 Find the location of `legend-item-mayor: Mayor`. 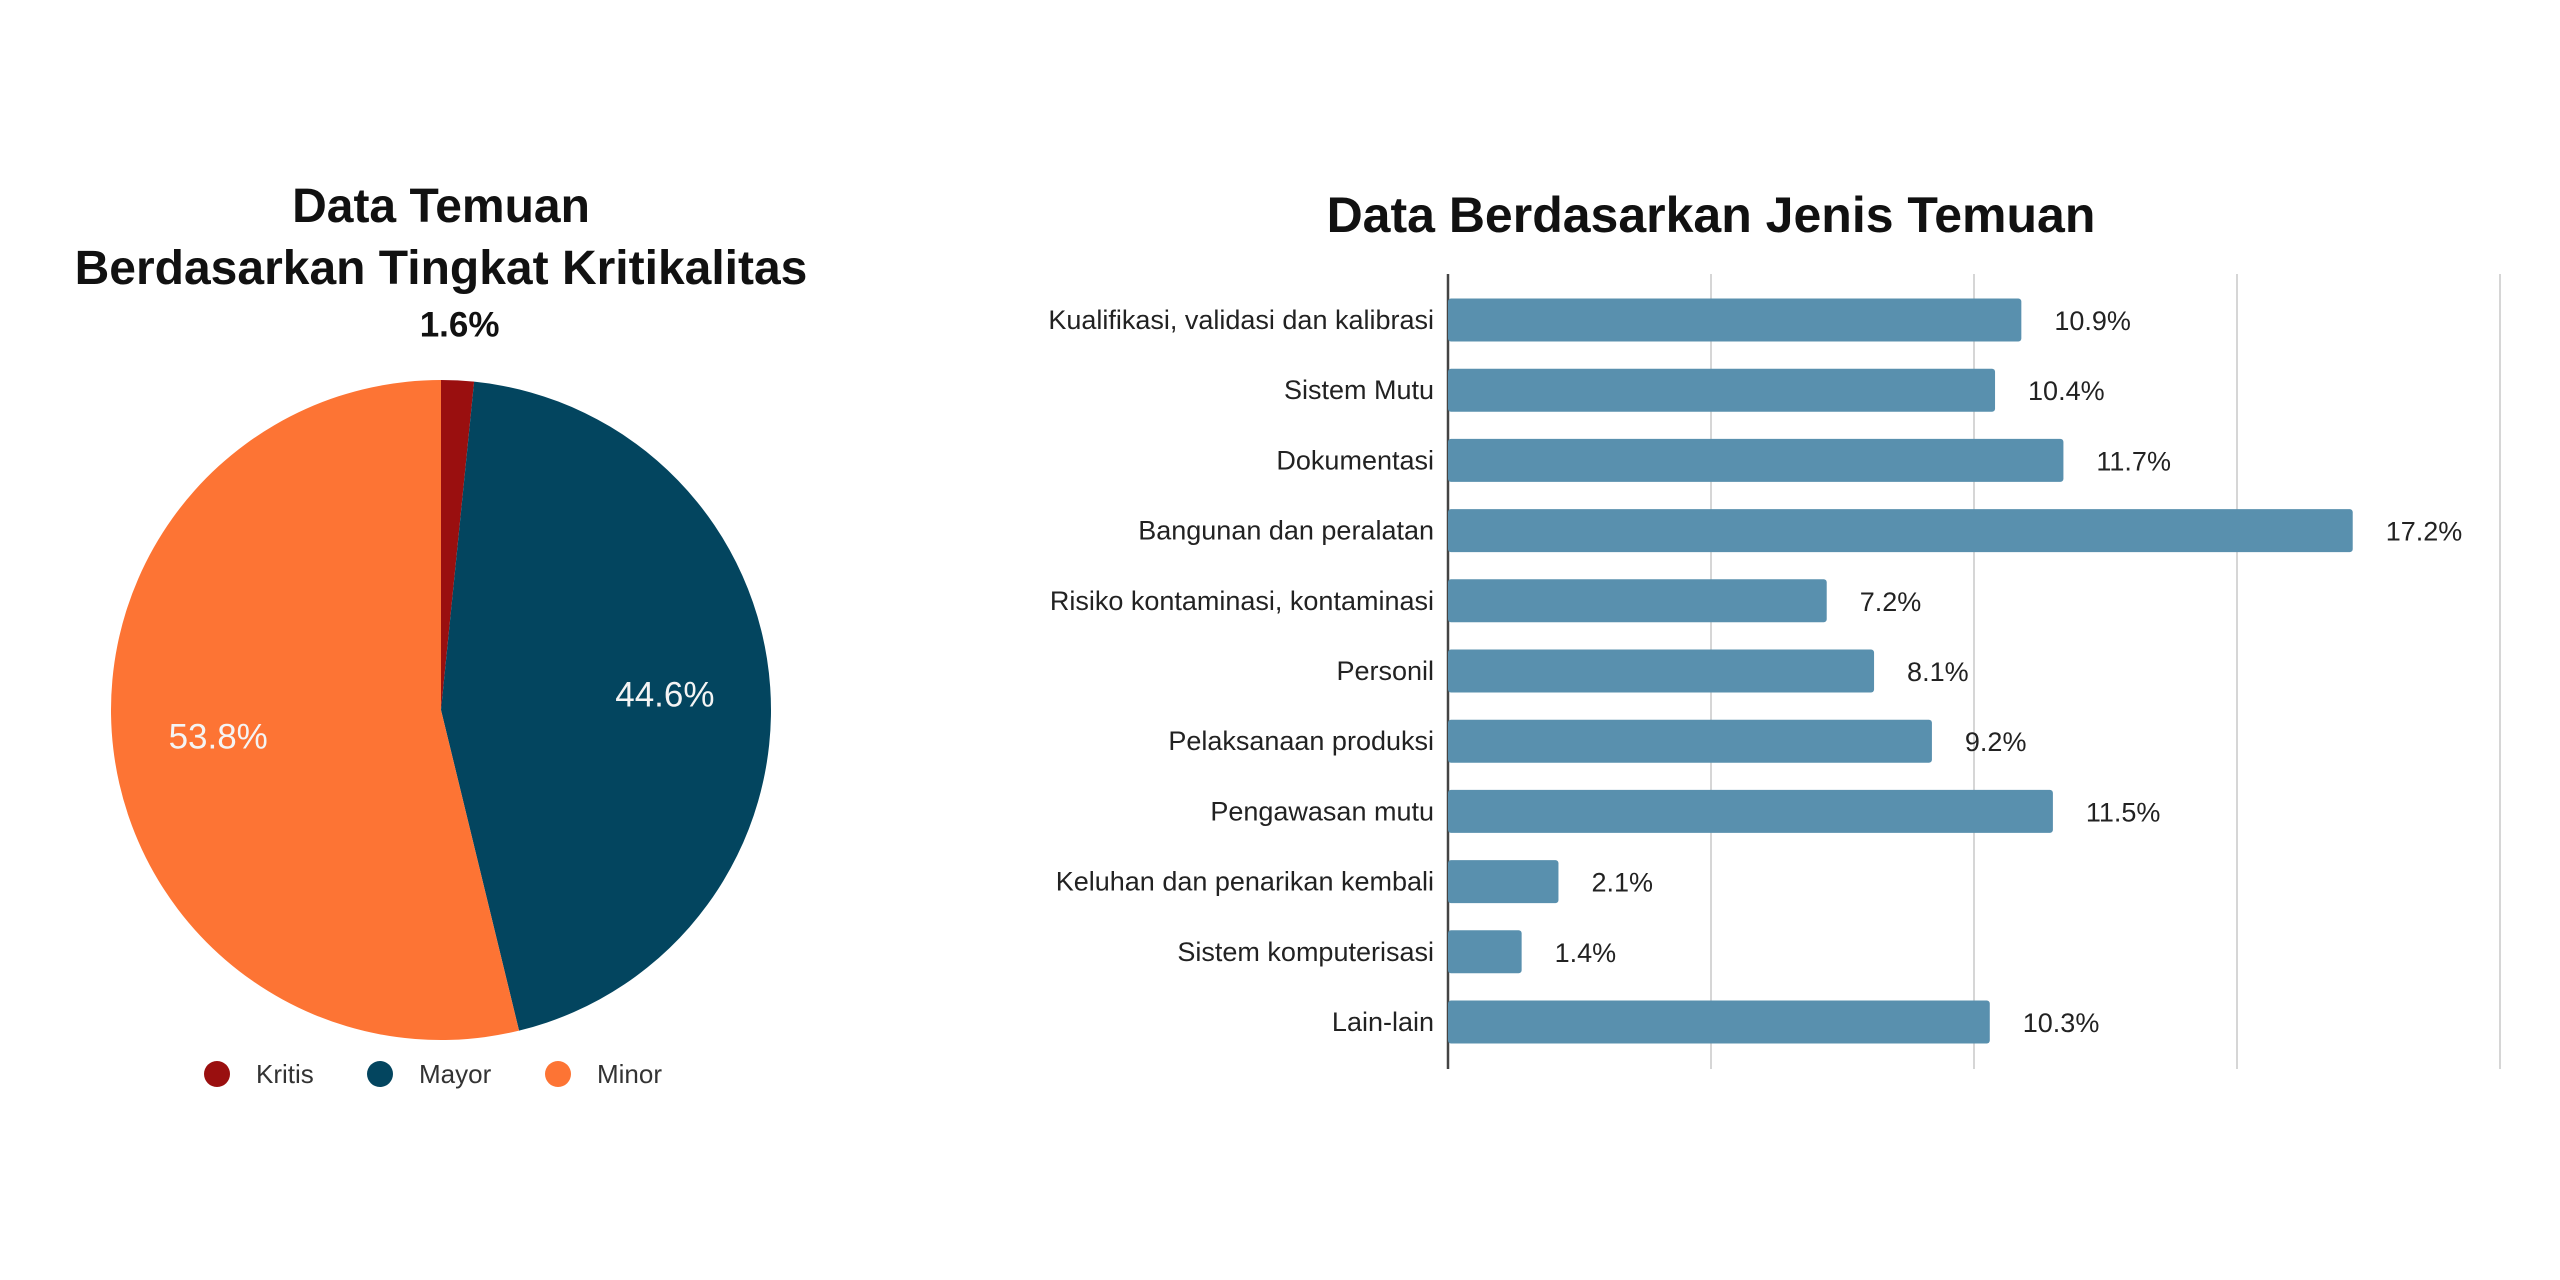

legend-item-mayor: Mayor is located at coordinates (429, 1074).